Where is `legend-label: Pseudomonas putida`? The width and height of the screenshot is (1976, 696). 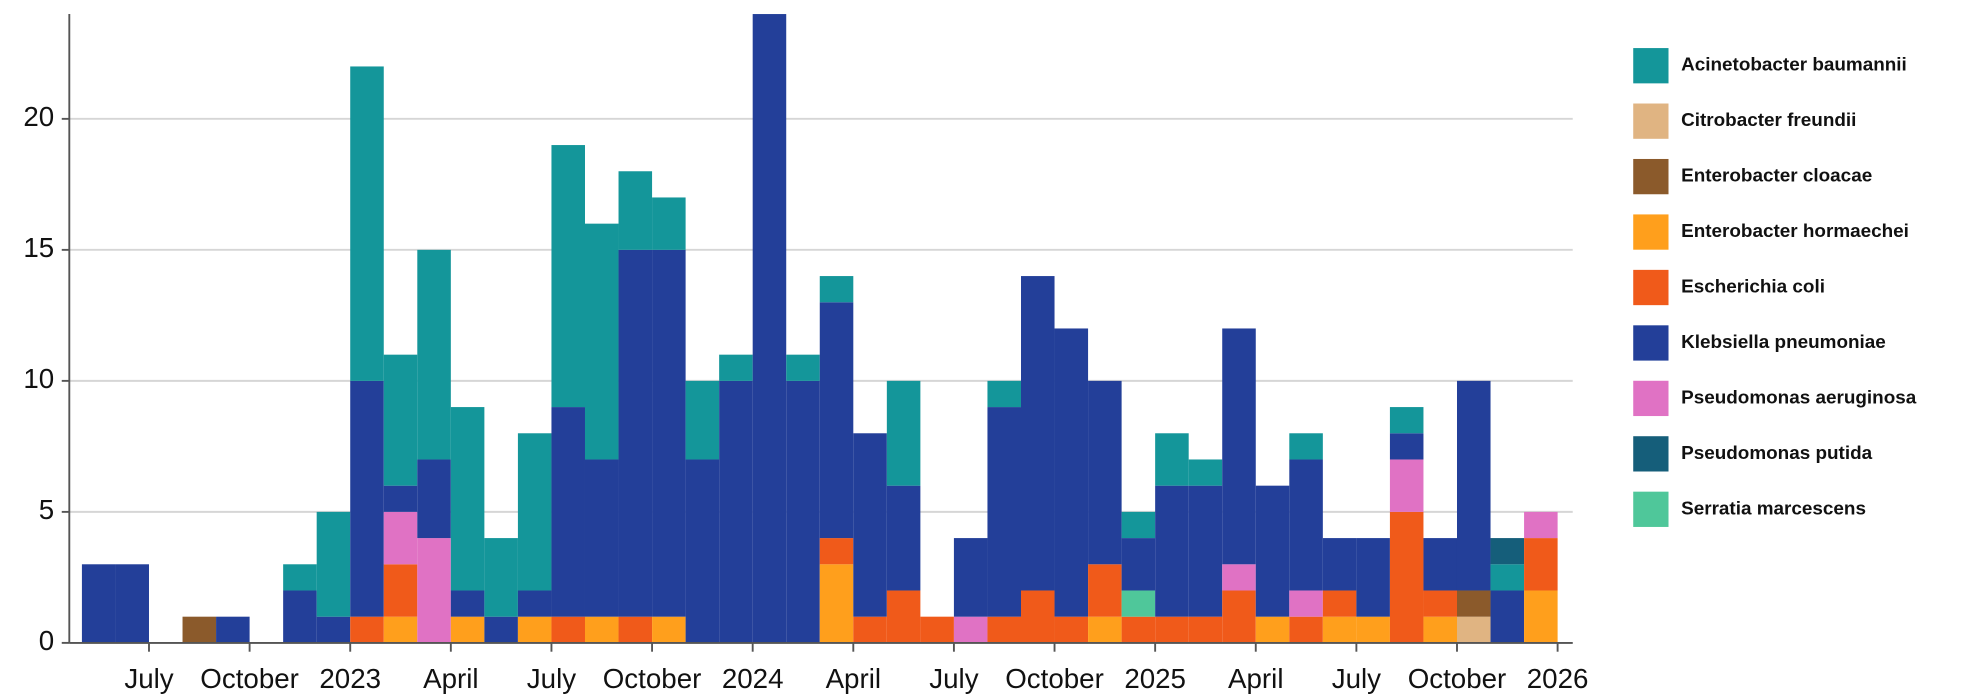 legend-label: Pseudomonas putida is located at coordinates (1777, 453).